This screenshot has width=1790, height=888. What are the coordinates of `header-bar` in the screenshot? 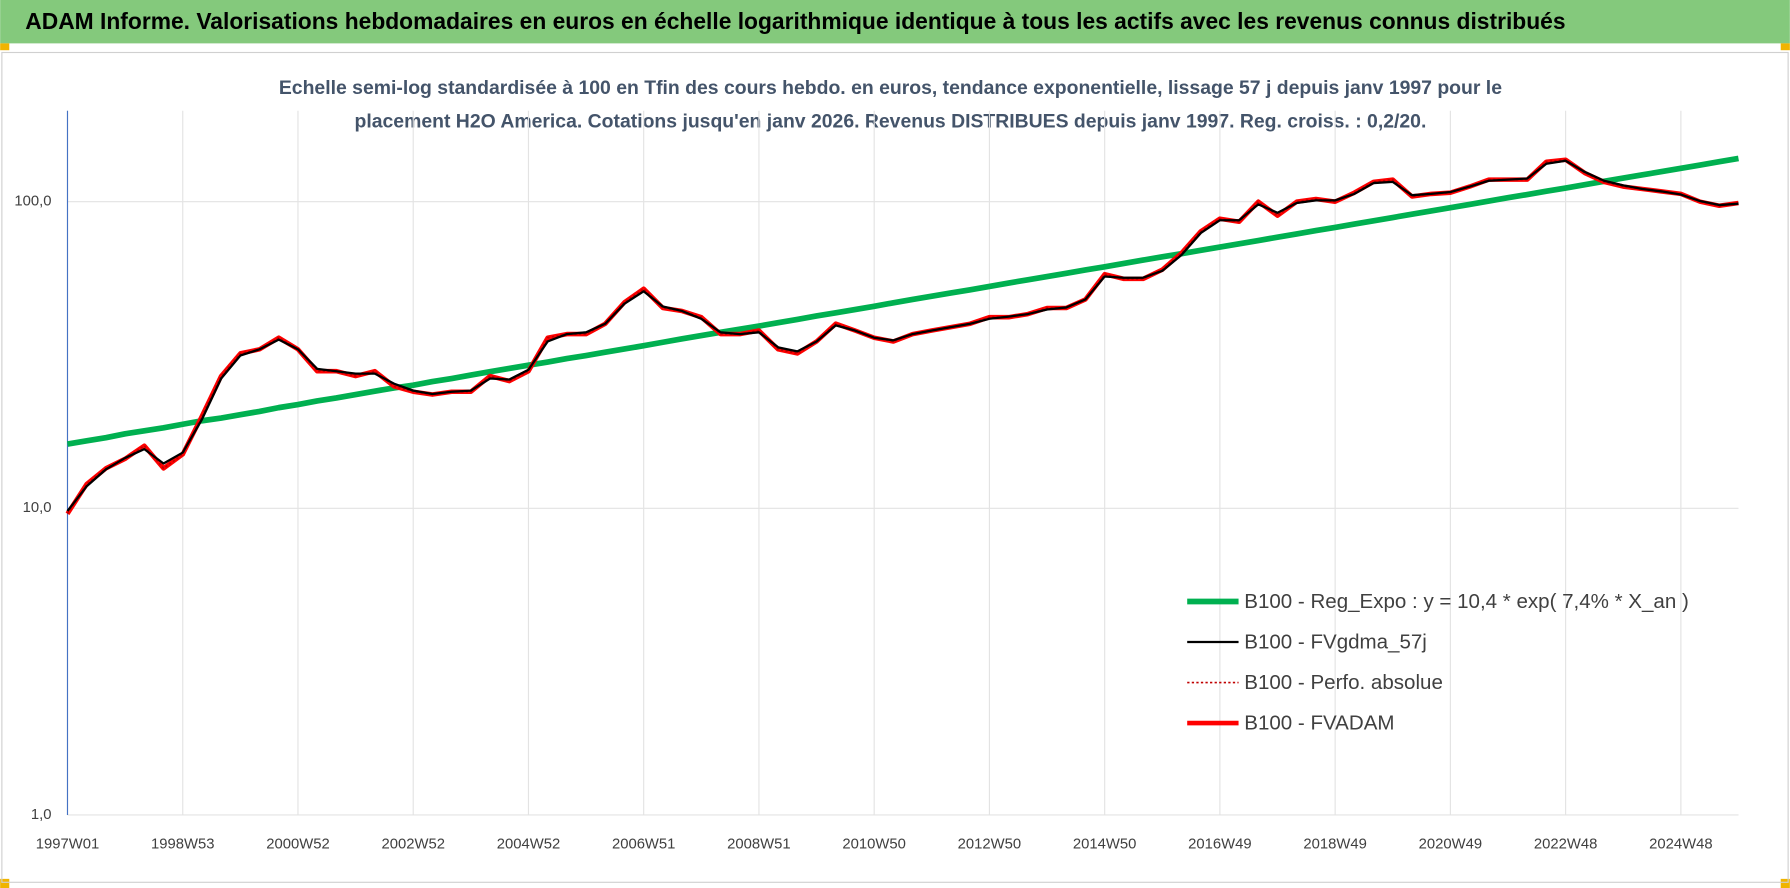 It's located at (895, 22).